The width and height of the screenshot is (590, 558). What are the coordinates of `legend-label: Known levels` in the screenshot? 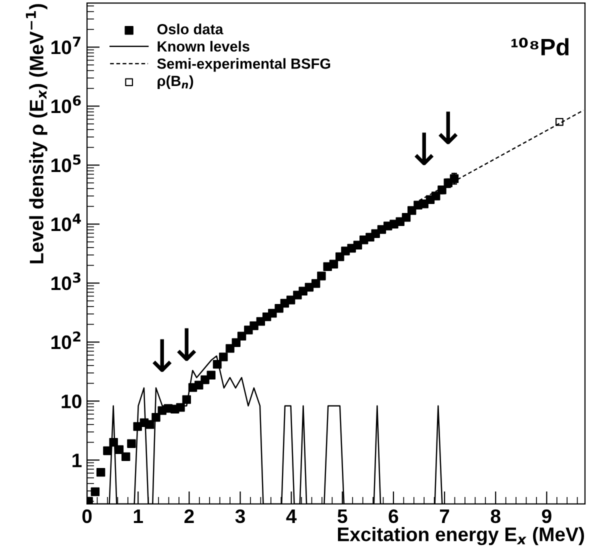 It's located at (204, 46).